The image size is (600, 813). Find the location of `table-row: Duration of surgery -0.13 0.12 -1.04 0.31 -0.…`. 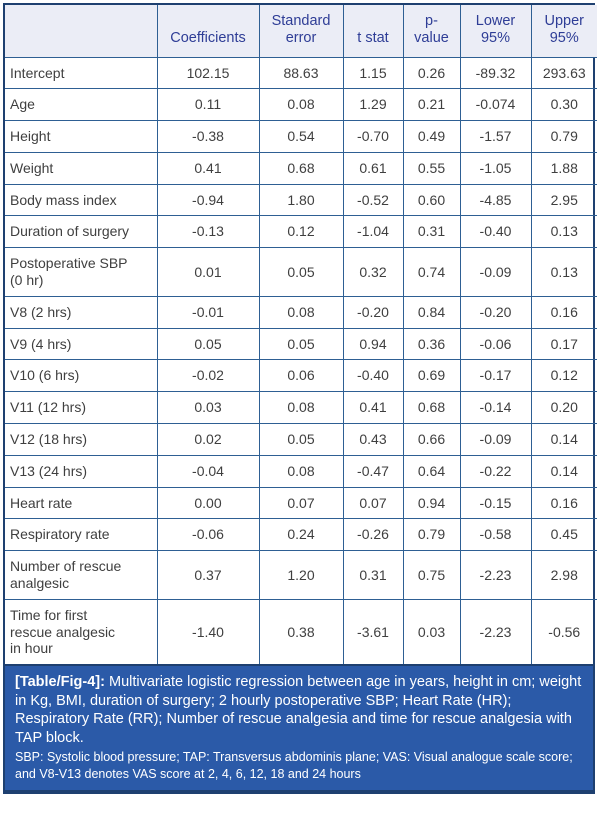

table-row: Duration of surgery -0.13 0.12 -1.04 0.31 -0.… is located at coordinates (301, 232).